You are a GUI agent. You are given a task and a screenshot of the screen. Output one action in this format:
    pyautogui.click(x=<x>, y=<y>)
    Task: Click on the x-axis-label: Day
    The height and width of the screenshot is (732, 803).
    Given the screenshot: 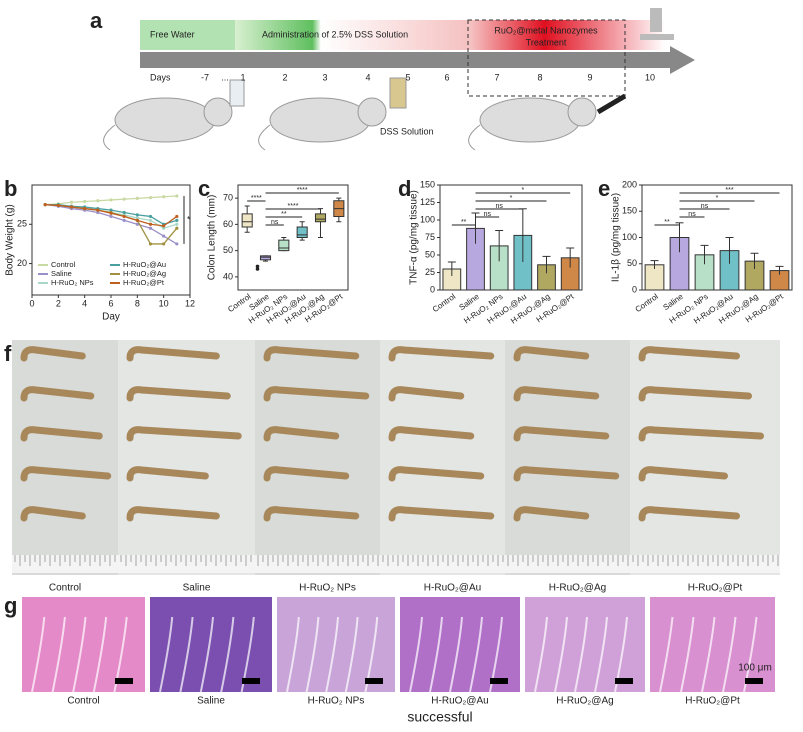 What is the action you would take?
    pyautogui.click(x=111, y=317)
    